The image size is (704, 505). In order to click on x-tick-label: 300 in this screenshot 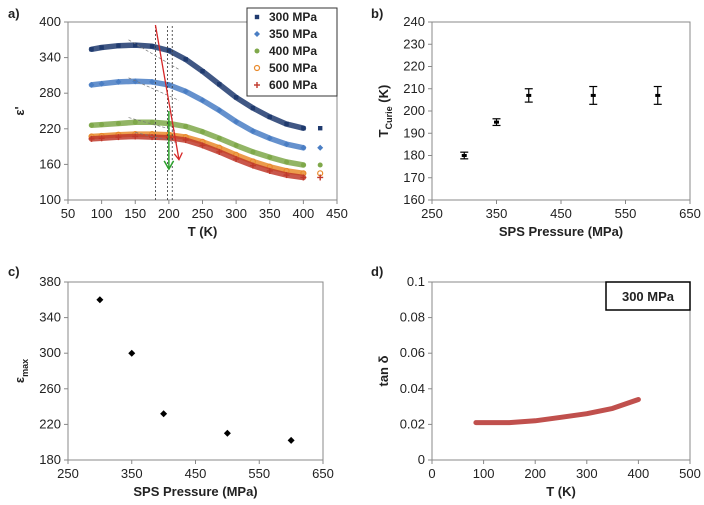, I will do `click(587, 473)`.